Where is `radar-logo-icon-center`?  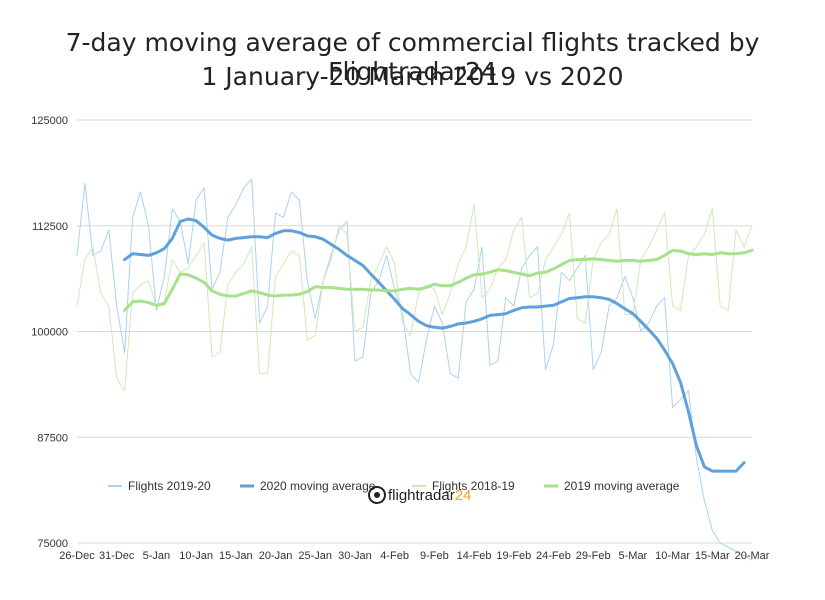 radar-logo-icon-center is located at coordinates (377, 495).